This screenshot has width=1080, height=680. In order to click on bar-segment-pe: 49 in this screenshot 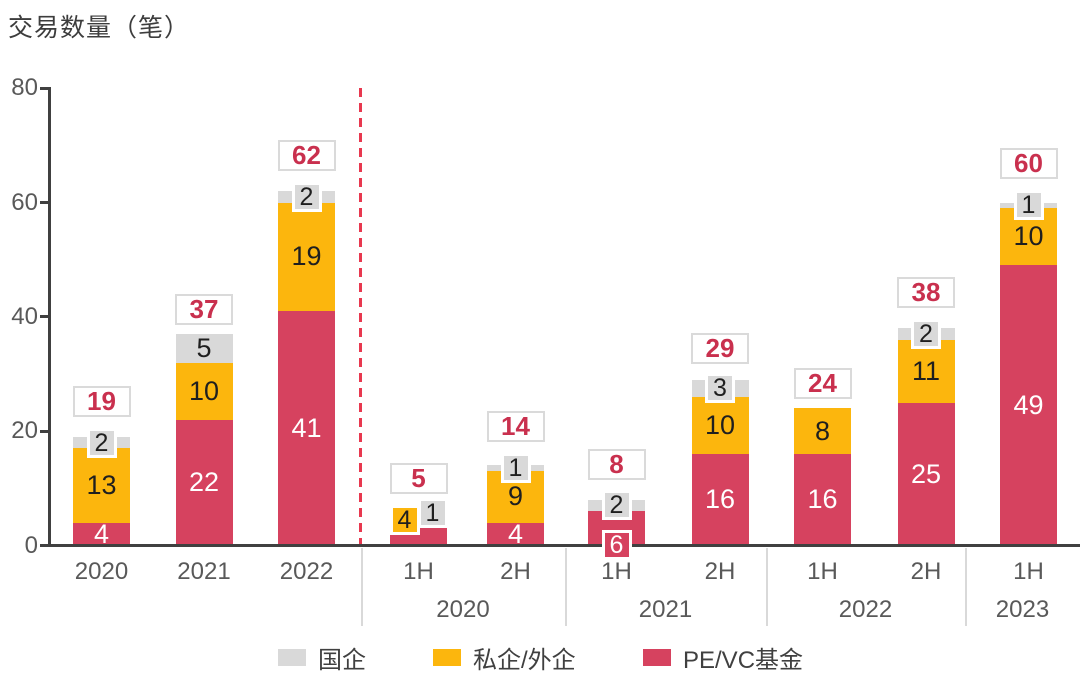, I will do `click(1028, 405)`.